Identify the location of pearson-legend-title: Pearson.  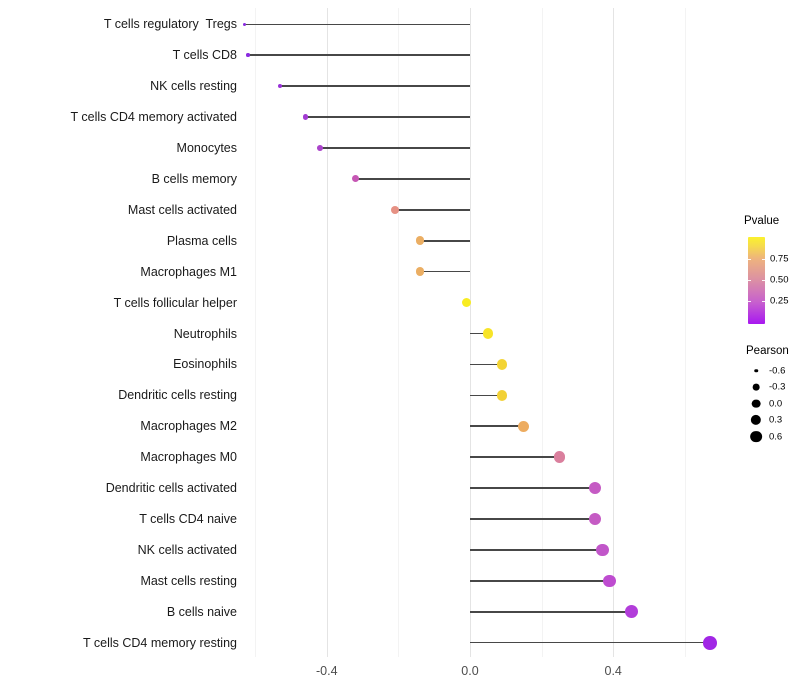
(767, 351).